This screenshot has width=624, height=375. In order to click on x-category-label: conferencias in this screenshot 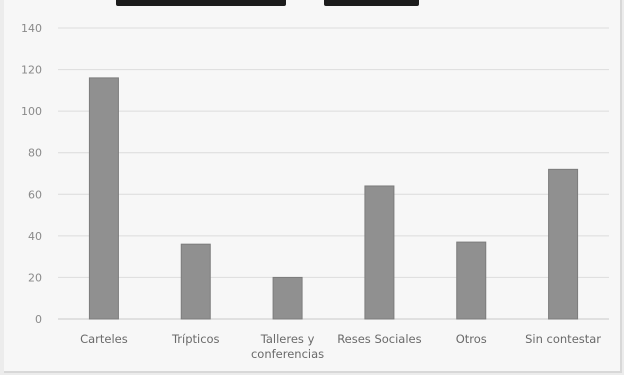, I will do `click(287, 354)`.